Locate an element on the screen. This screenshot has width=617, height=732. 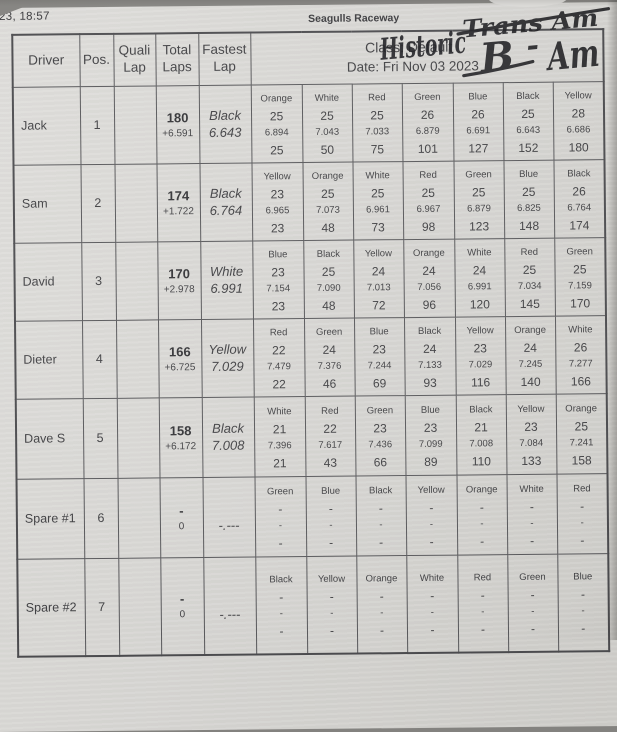
lane-lap-count: 24 is located at coordinates (430, 348).